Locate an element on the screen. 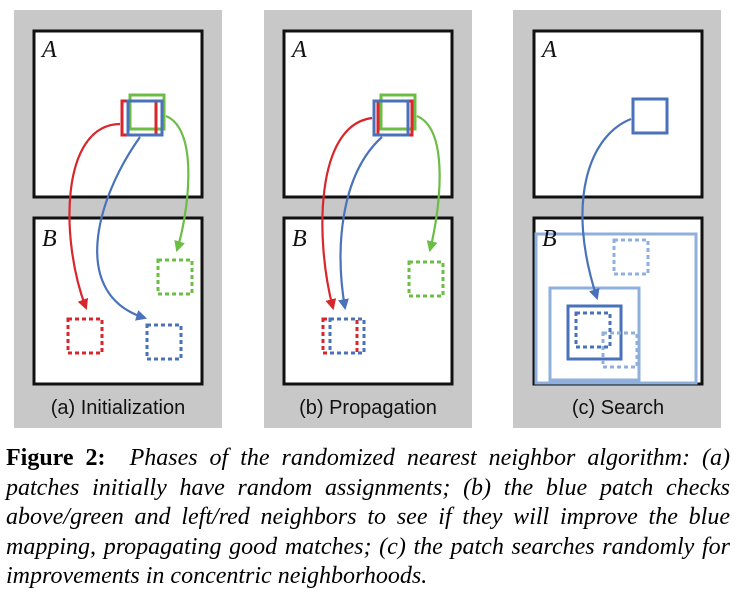 This screenshot has width=738, height=597. candidate-patch-mid is located at coordinates (620, 350).